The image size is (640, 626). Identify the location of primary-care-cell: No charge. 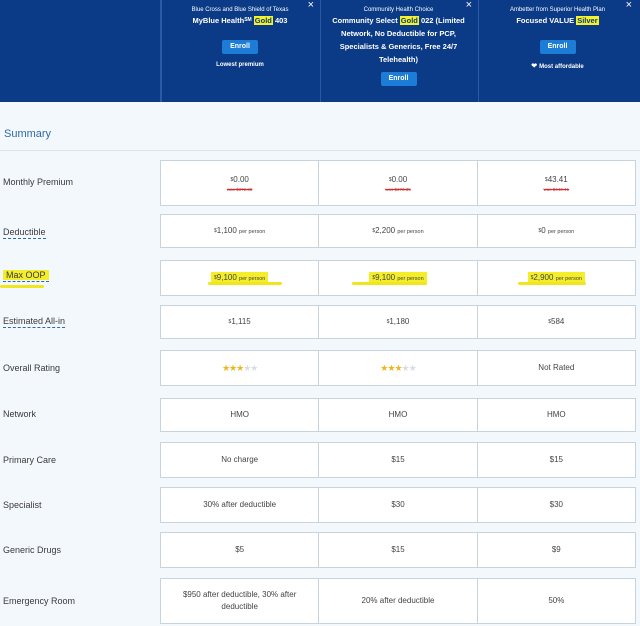
(240, 459).